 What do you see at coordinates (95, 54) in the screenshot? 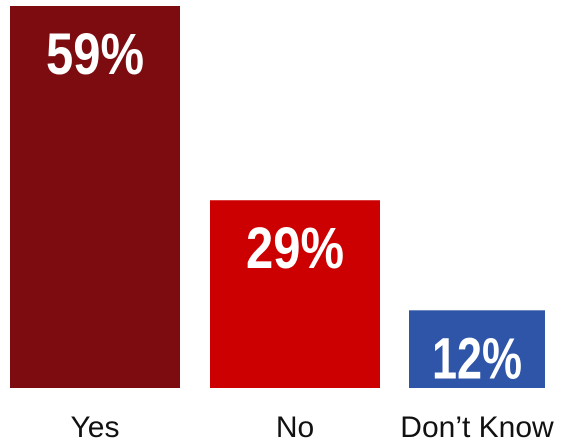
I see `value-label-yes: 59%` at bounding box center [95, 54].